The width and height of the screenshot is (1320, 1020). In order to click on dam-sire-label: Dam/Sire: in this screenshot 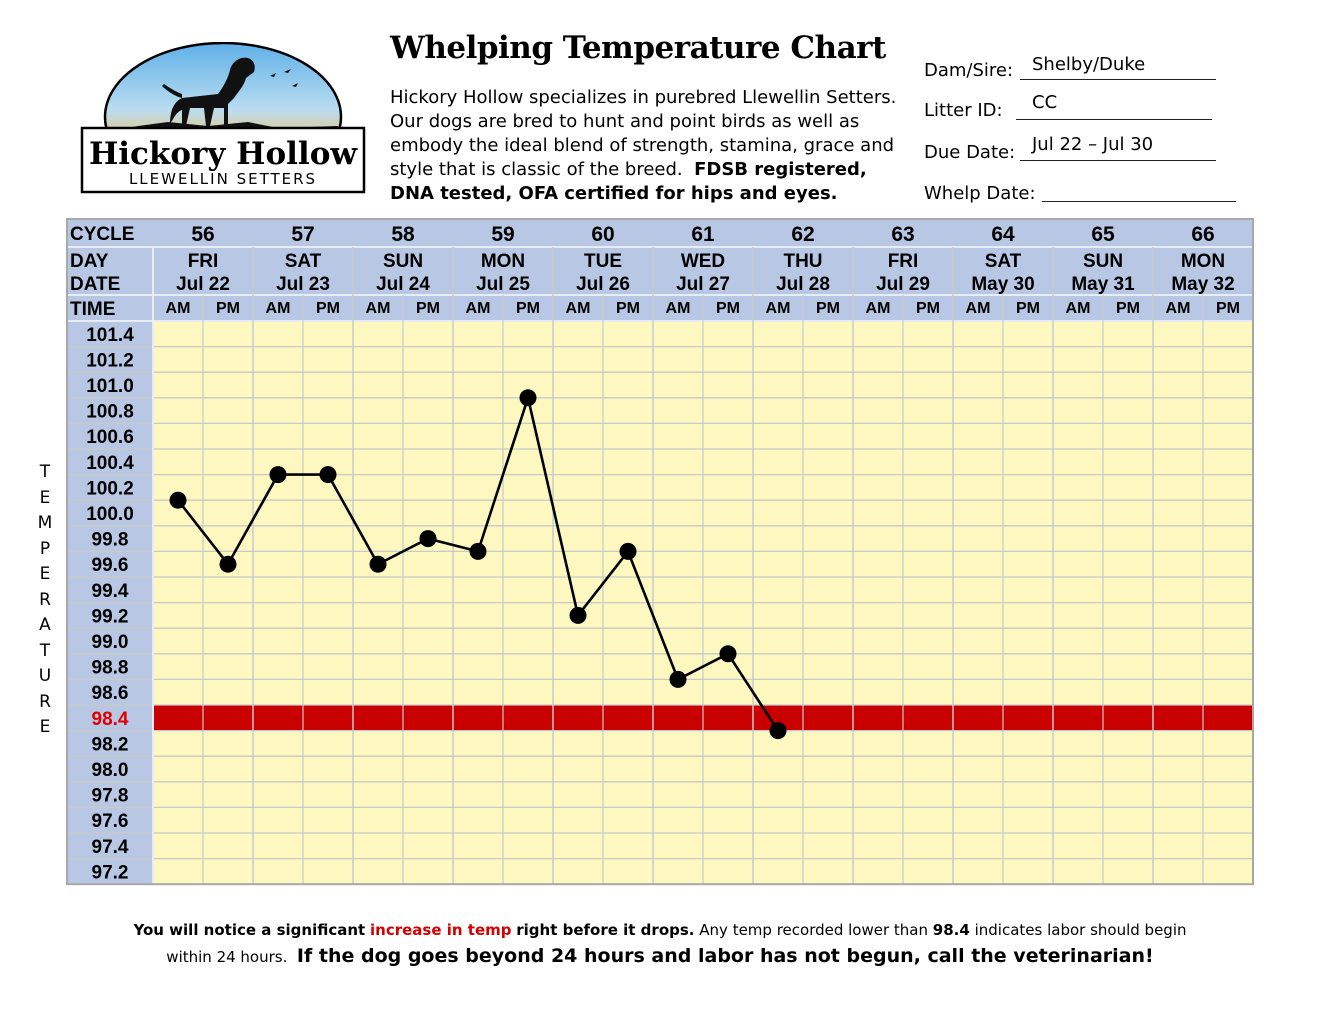, I will do `click(969, 70)`.